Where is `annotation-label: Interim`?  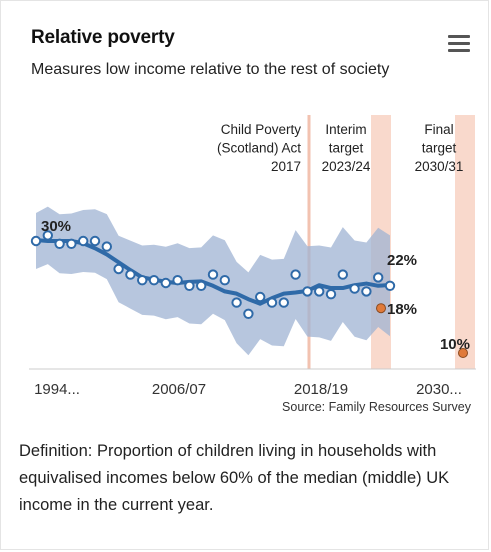
annotation-label: Interim is located at coordinates (345, 129).